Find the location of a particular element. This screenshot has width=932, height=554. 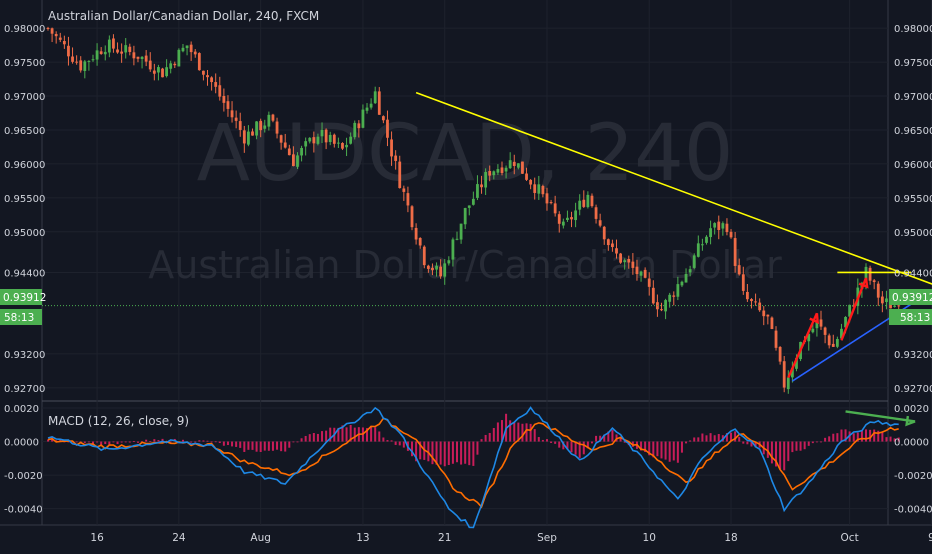

price-tick-label-left: 0.97000 is located at coordinates (24, 97).